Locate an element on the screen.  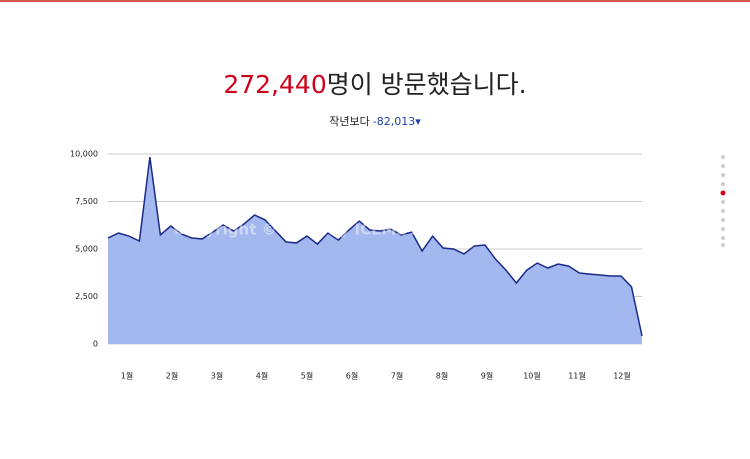
y-tick-label: 7,500 is located at coordinates (86, 201).